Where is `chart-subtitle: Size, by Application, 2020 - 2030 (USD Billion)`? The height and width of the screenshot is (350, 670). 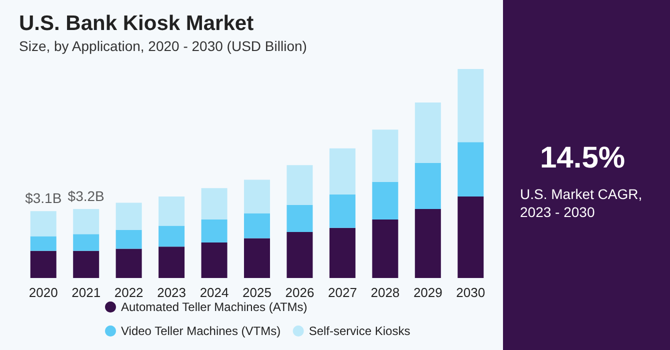
chart-subtitle: Size, by Application, 2020 - 2030 (USD Billion) is located at coordinates (163, 46).